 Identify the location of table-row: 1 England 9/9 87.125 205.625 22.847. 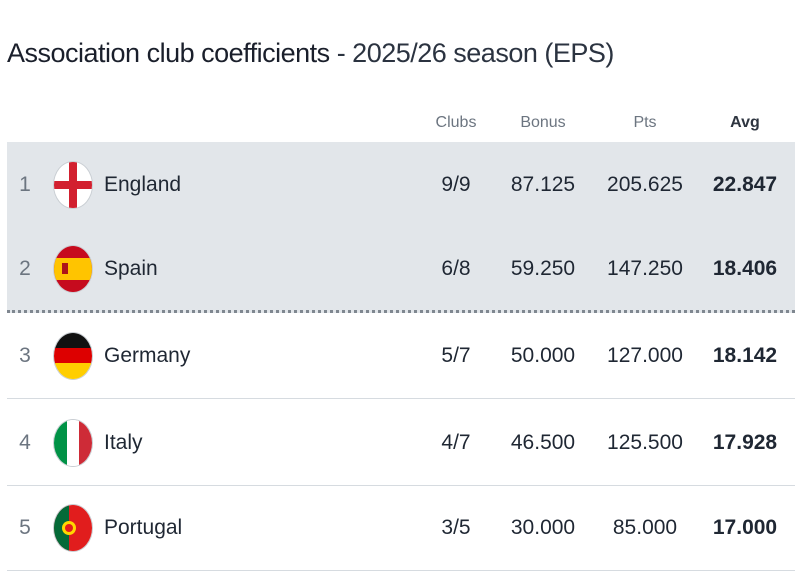
(401, 185).